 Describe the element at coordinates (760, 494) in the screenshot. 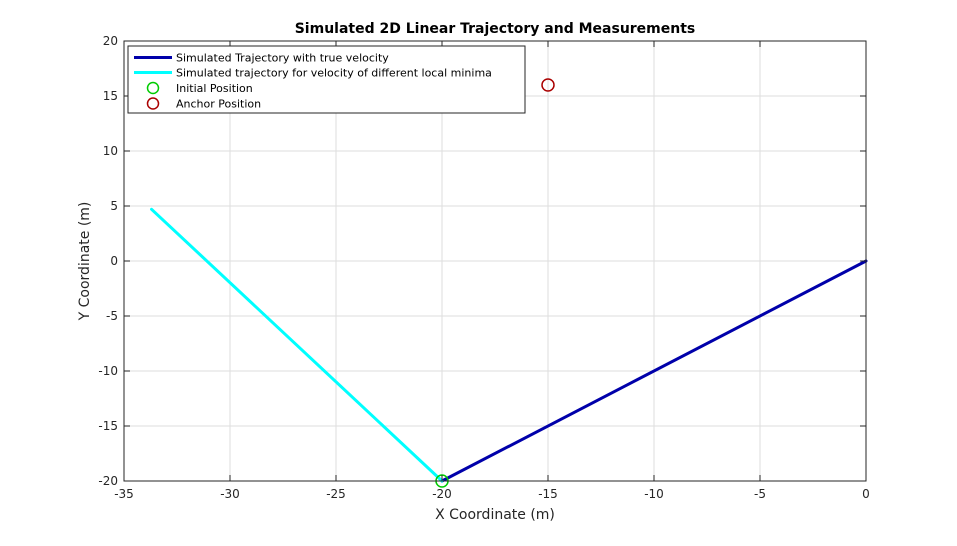

I see `x-tick-label: -5` at that location.